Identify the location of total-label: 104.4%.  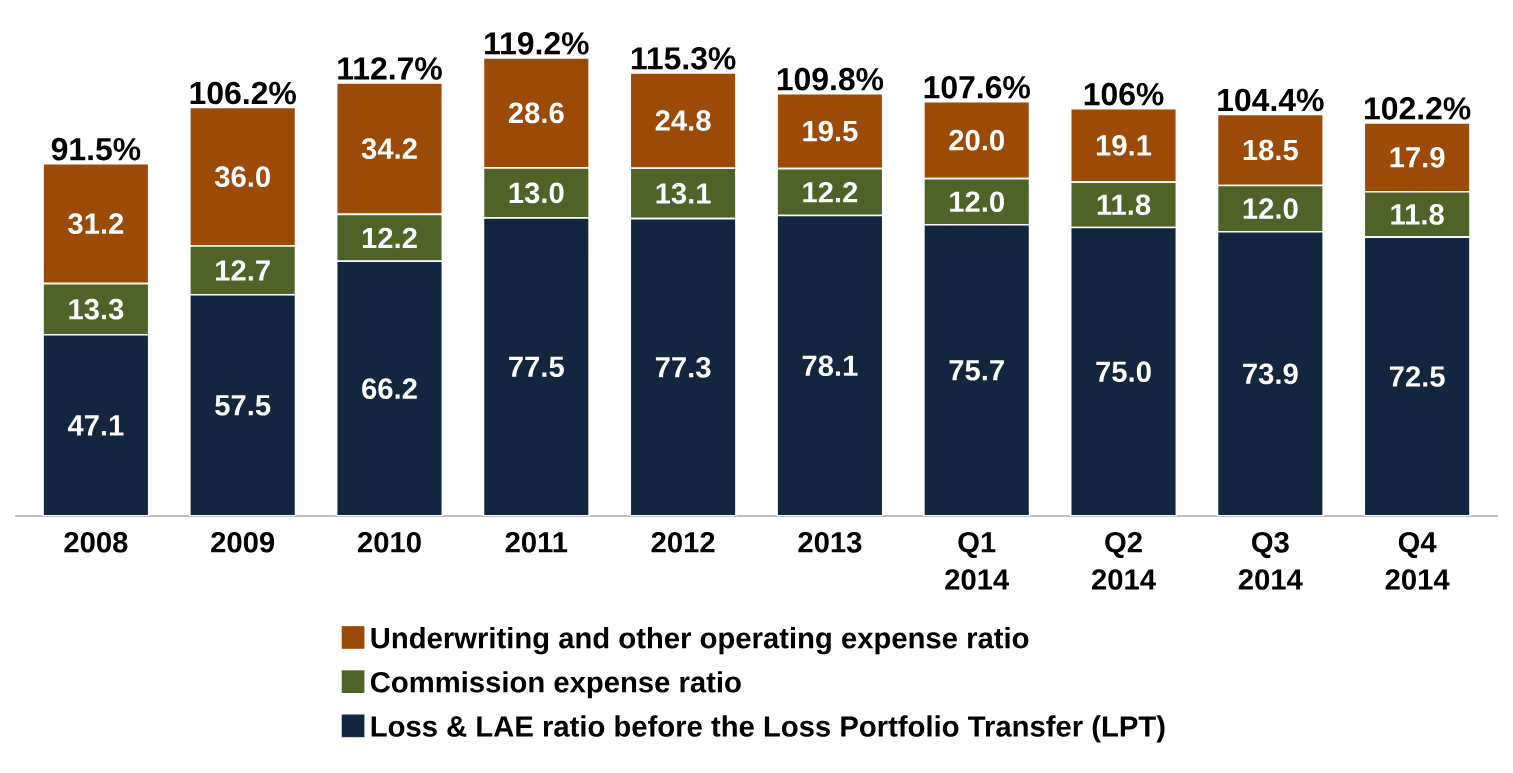
(1271, 100).